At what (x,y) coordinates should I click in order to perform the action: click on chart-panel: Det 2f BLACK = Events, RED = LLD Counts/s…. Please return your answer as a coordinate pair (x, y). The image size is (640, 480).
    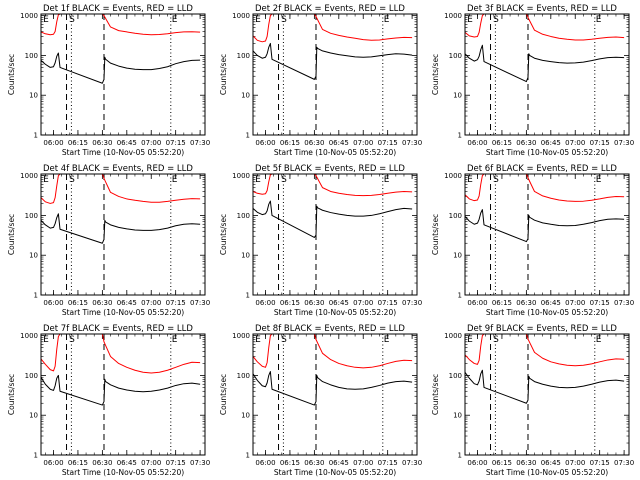
    Looking at the image, I should click on (320, 80).